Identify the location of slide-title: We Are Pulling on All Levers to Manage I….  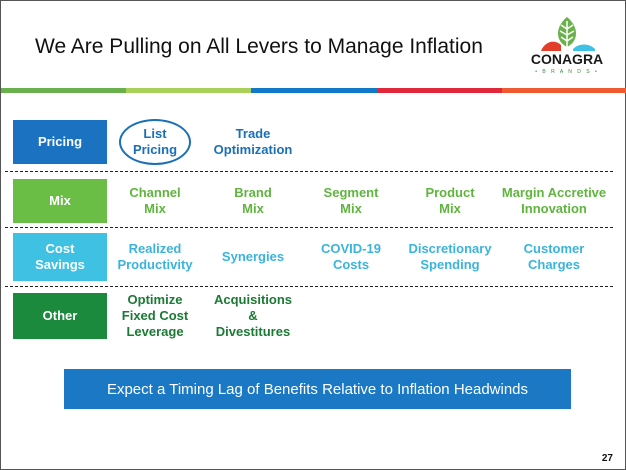
(259, 46).